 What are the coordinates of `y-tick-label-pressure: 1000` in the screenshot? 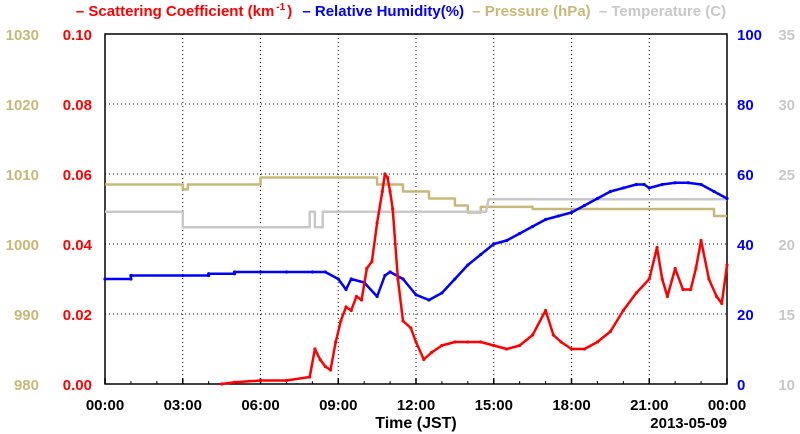 It's located at (22, 245).